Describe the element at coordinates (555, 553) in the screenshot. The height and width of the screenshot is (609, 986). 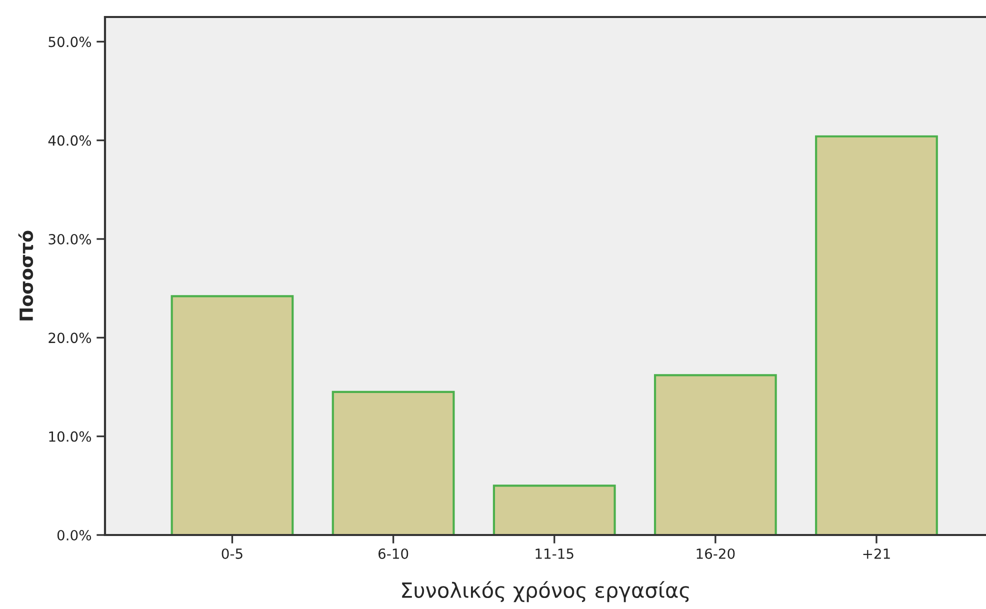
I see `x-tick-label: 11-15` at that location.